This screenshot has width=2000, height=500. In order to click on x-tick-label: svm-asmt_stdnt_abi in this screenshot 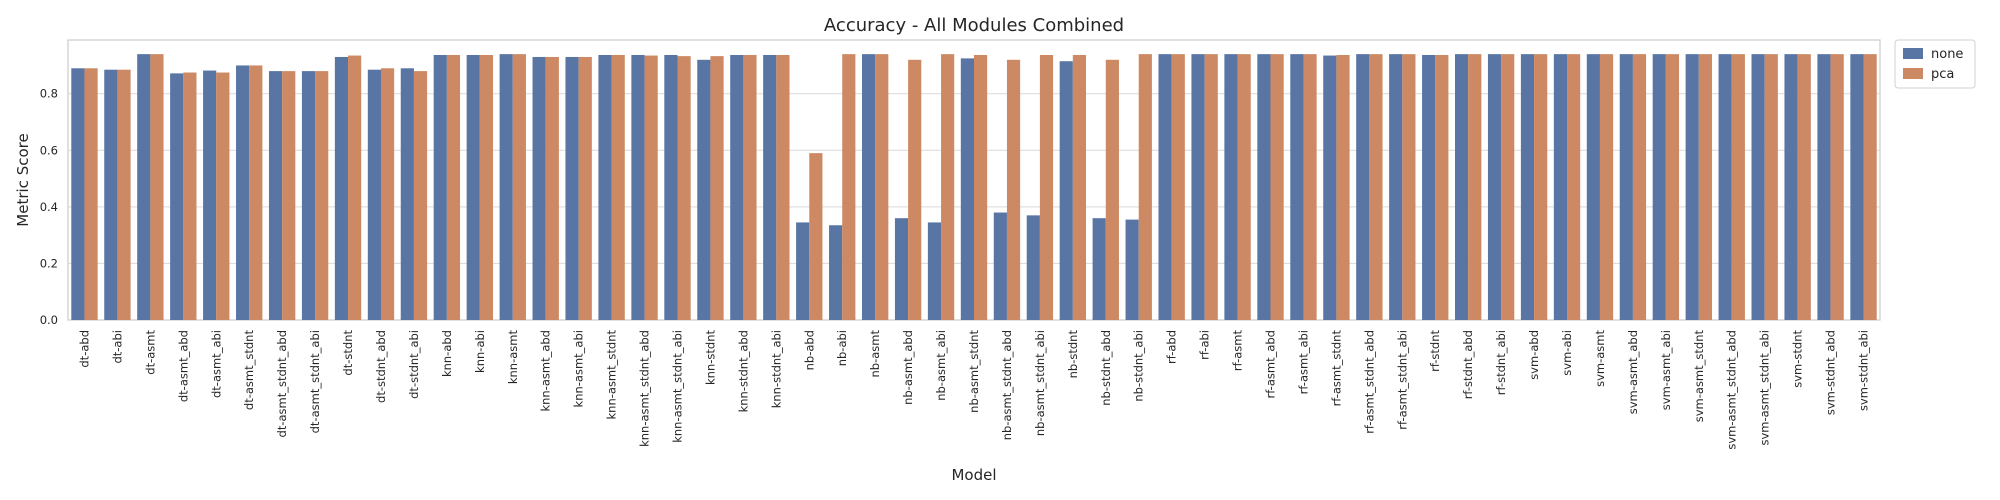, I will do `click(1765, 388)`.